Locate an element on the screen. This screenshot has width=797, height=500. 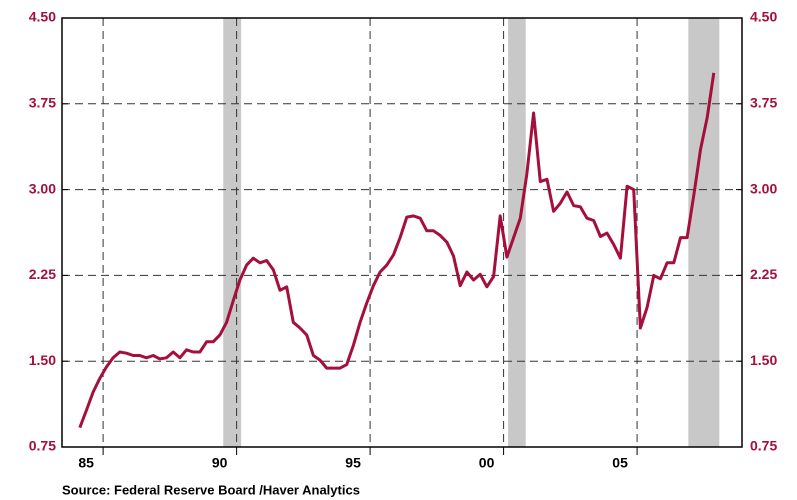
y-tick-label: 3.00 is located at coordinates (42, 188).